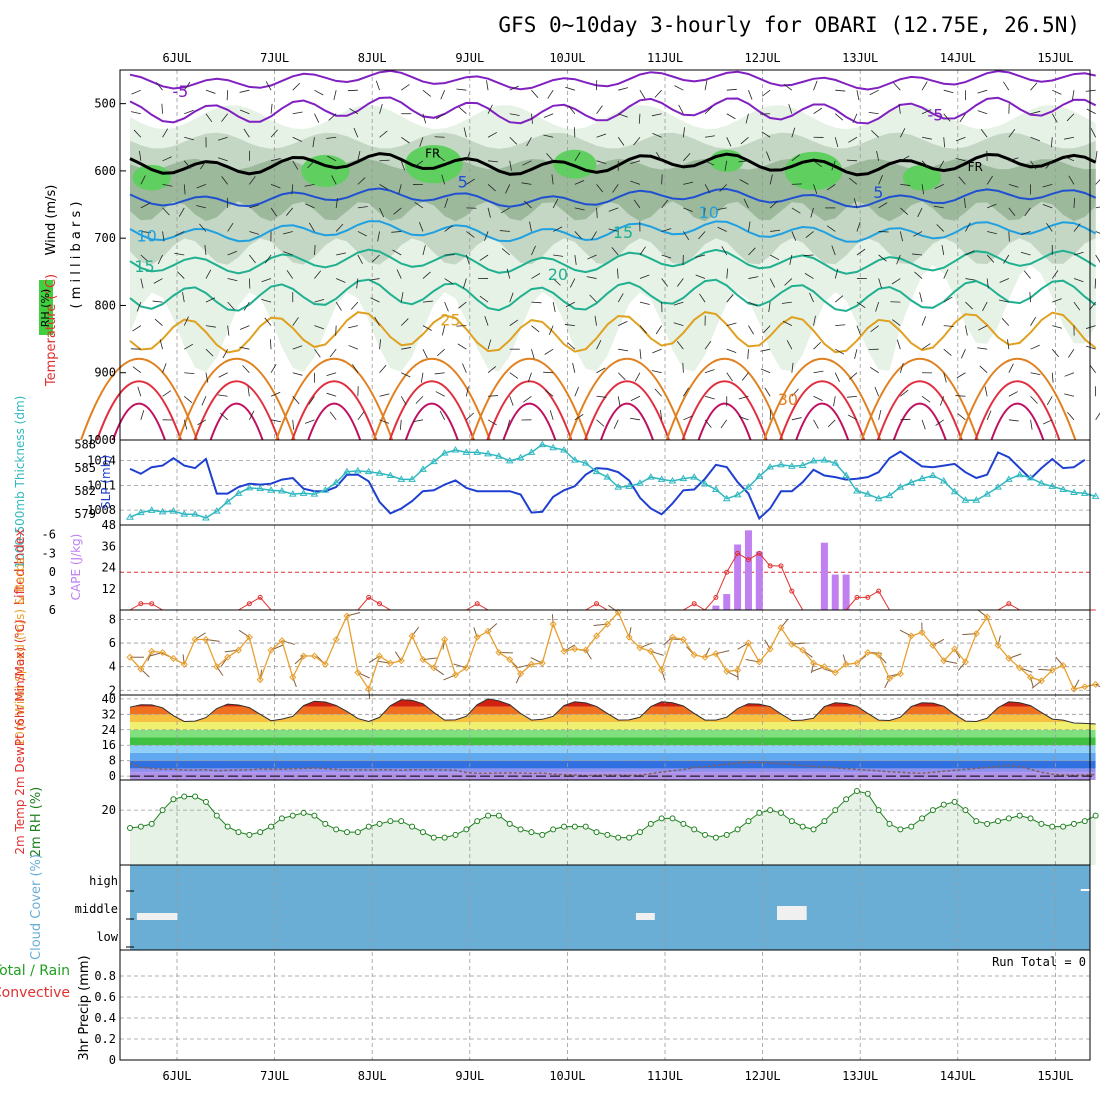 The image size is (1100, 1100). What do you see at coordinates (369, 694) in the screenshot?
I see `wind10m-barb` at bounding box center [369, 694].